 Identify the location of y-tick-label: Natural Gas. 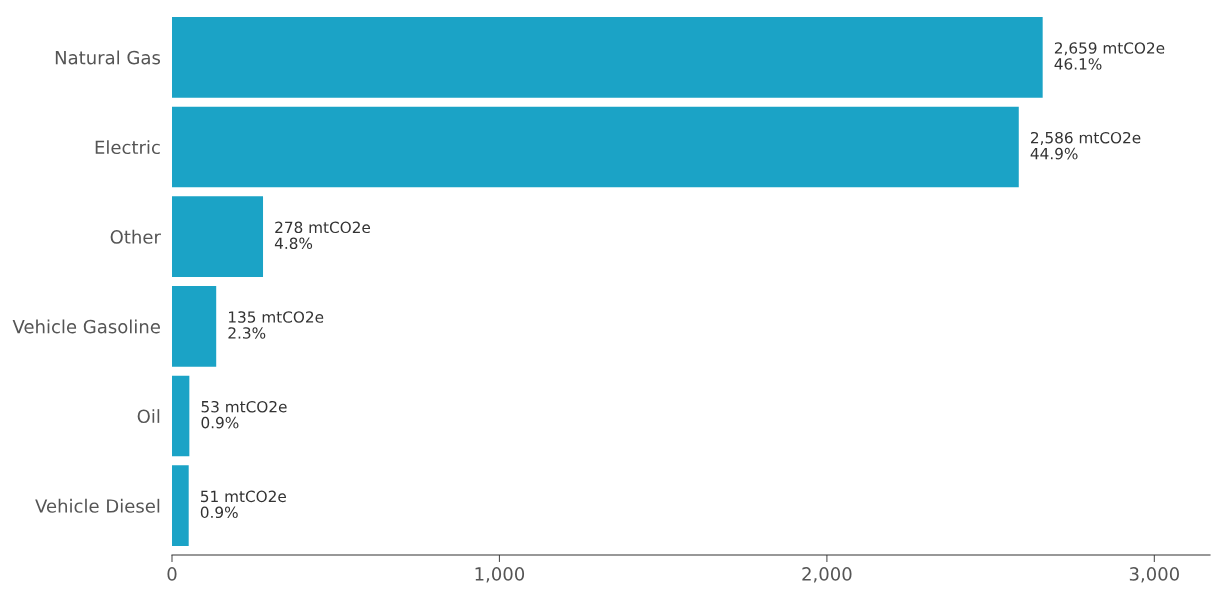
(108, 57).